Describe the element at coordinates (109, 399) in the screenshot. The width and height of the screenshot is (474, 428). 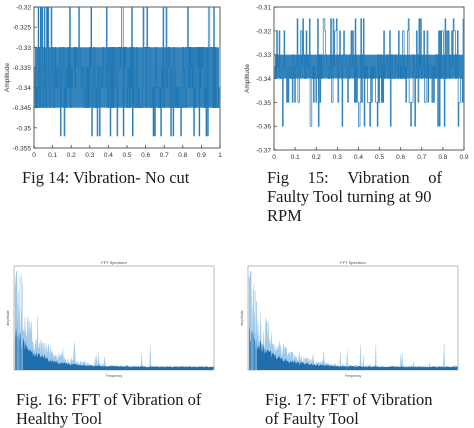
I see `fig16-caption-line1: Fig. 16: FFT of Vibration of` at that location.